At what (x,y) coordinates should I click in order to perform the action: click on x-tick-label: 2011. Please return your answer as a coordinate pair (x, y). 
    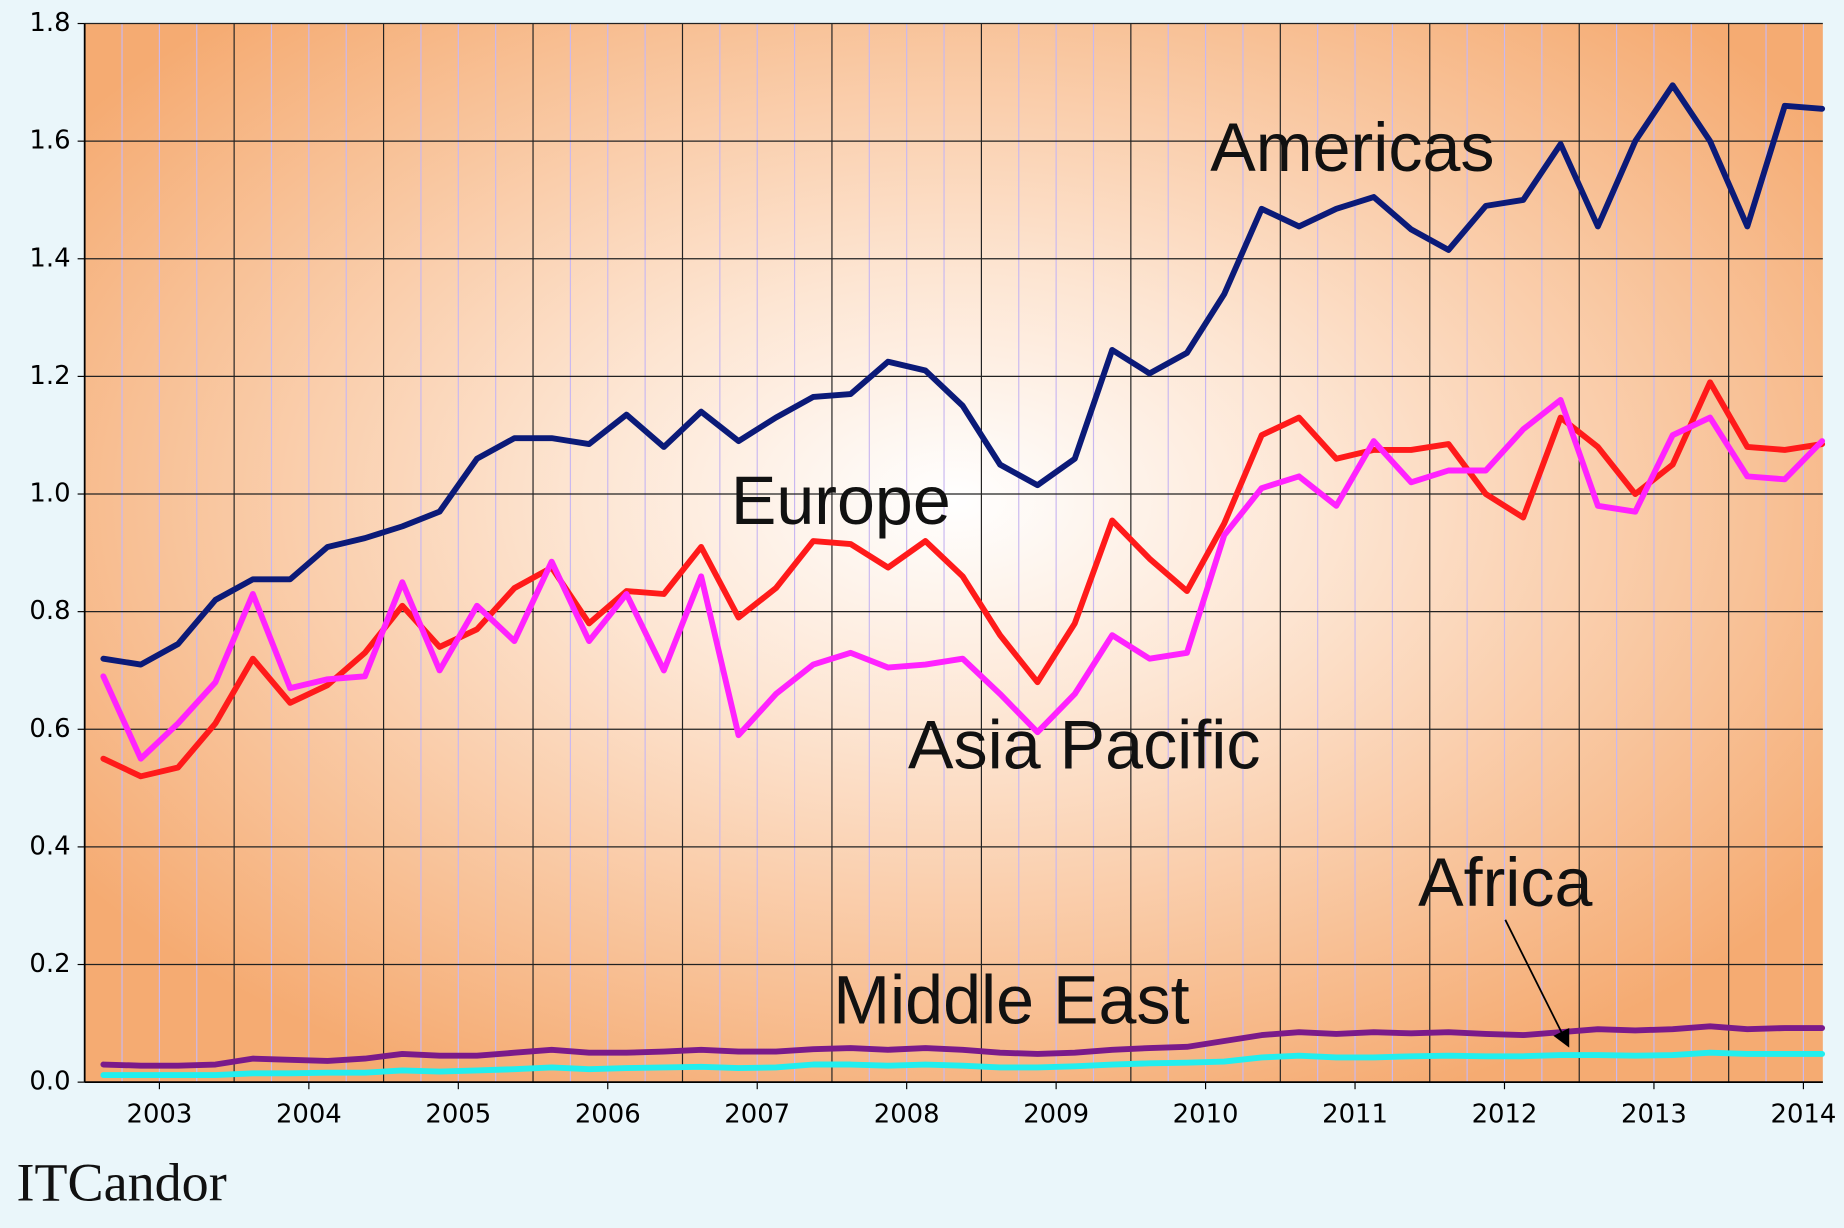
    Looking at the image, I should click on (1355, 1115).